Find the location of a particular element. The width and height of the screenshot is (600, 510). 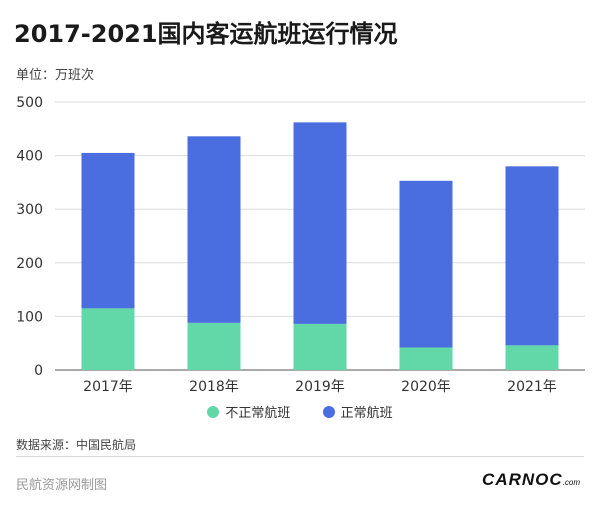

legend-swatch-irregular is located at coordinates (213, 411).